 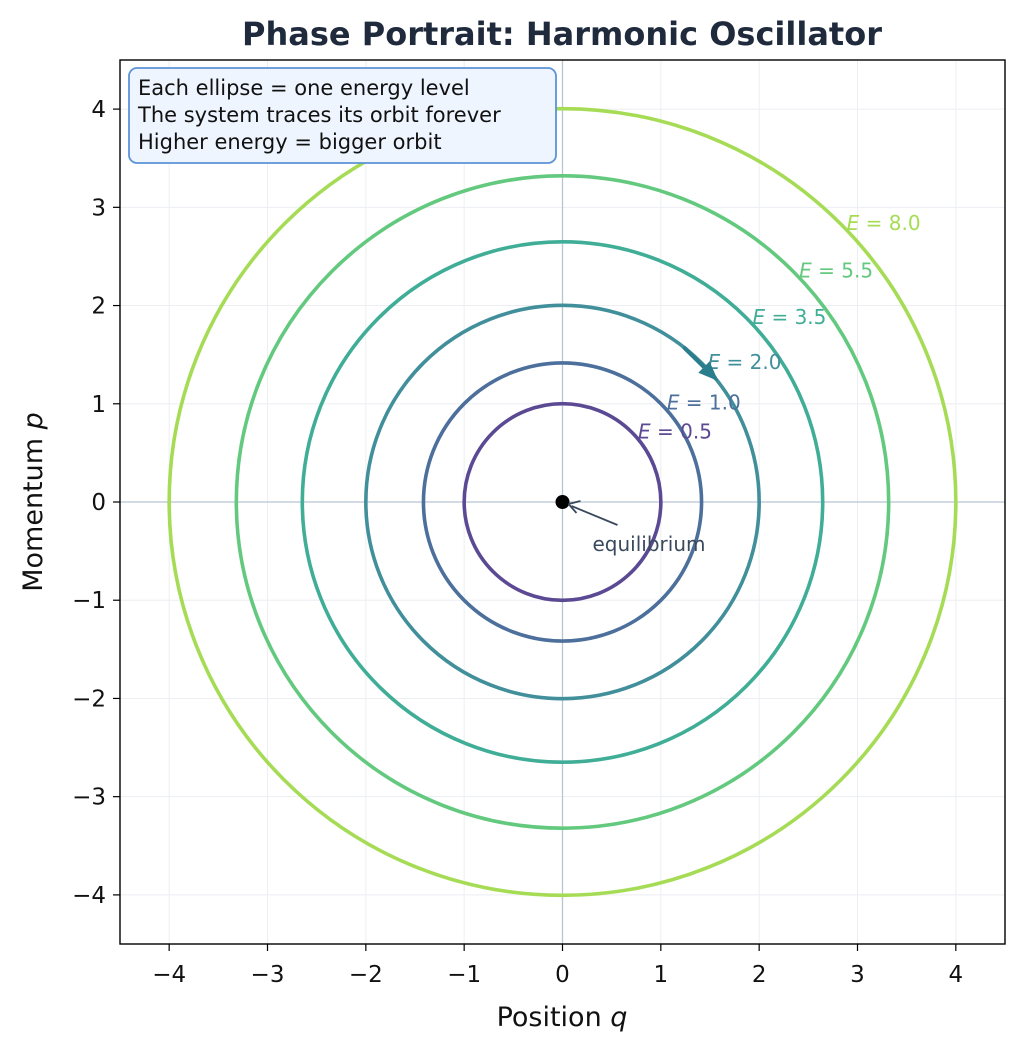 What do you see at coordinates (618, 1017) in the screenshot?
I see `x-axis-label-var: q` at bounding box center [618, 1017].